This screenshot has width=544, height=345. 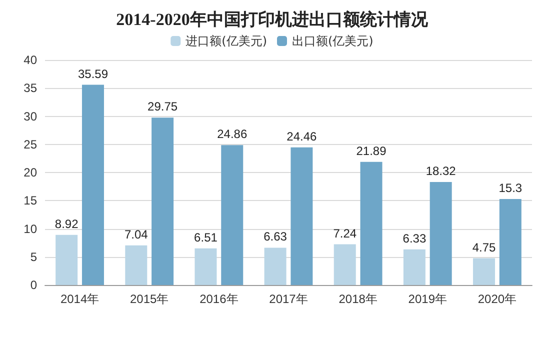 What do you see at coordinates (371, 151) in the screenshot?
I see `data-label: 21.89` at bounding box center [371, 151].